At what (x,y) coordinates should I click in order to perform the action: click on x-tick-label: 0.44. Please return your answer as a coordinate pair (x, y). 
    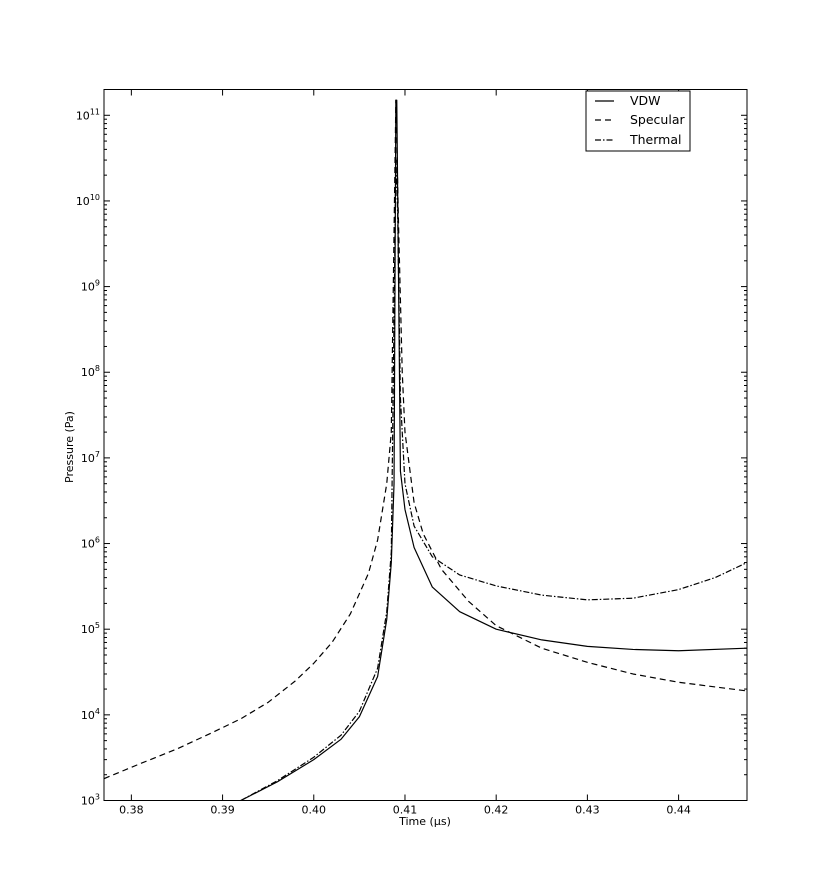
    Looking at the image, I should click on (678, 810).